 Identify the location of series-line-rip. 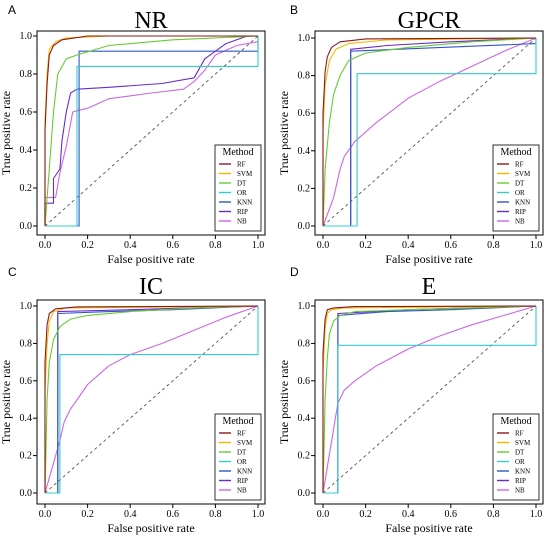
(151, 130).